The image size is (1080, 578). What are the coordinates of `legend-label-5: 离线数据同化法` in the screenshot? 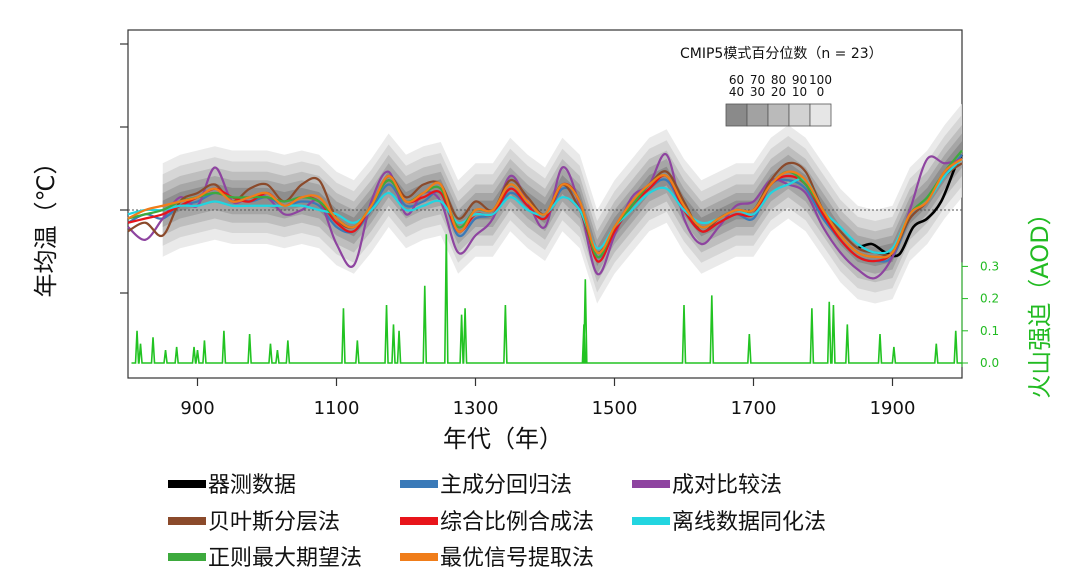 It's located at (749, 522).